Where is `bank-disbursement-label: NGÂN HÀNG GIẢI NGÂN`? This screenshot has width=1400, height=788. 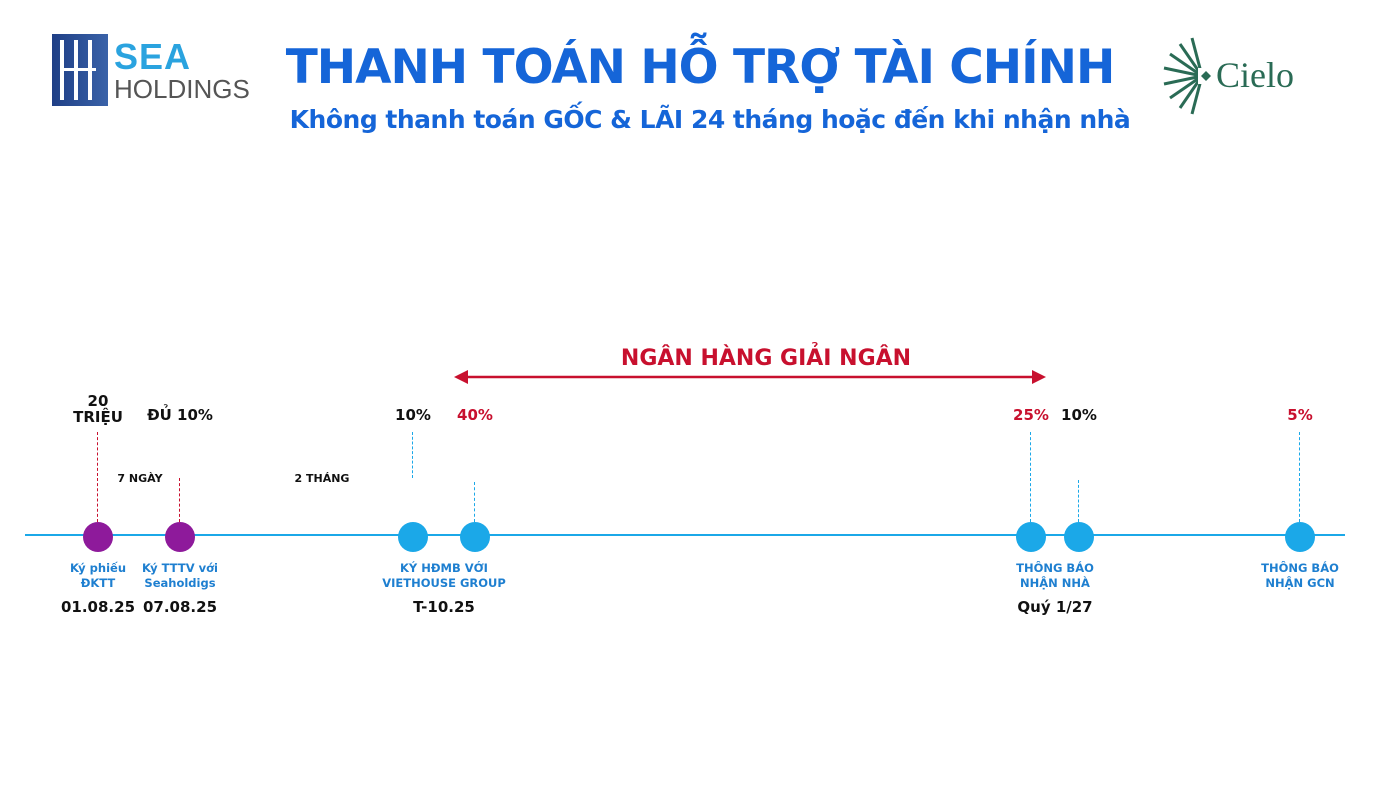 bank-disbursement-label: NGÂN HÀNG GIẢI NGÂN is located at coordinates (766, 358).